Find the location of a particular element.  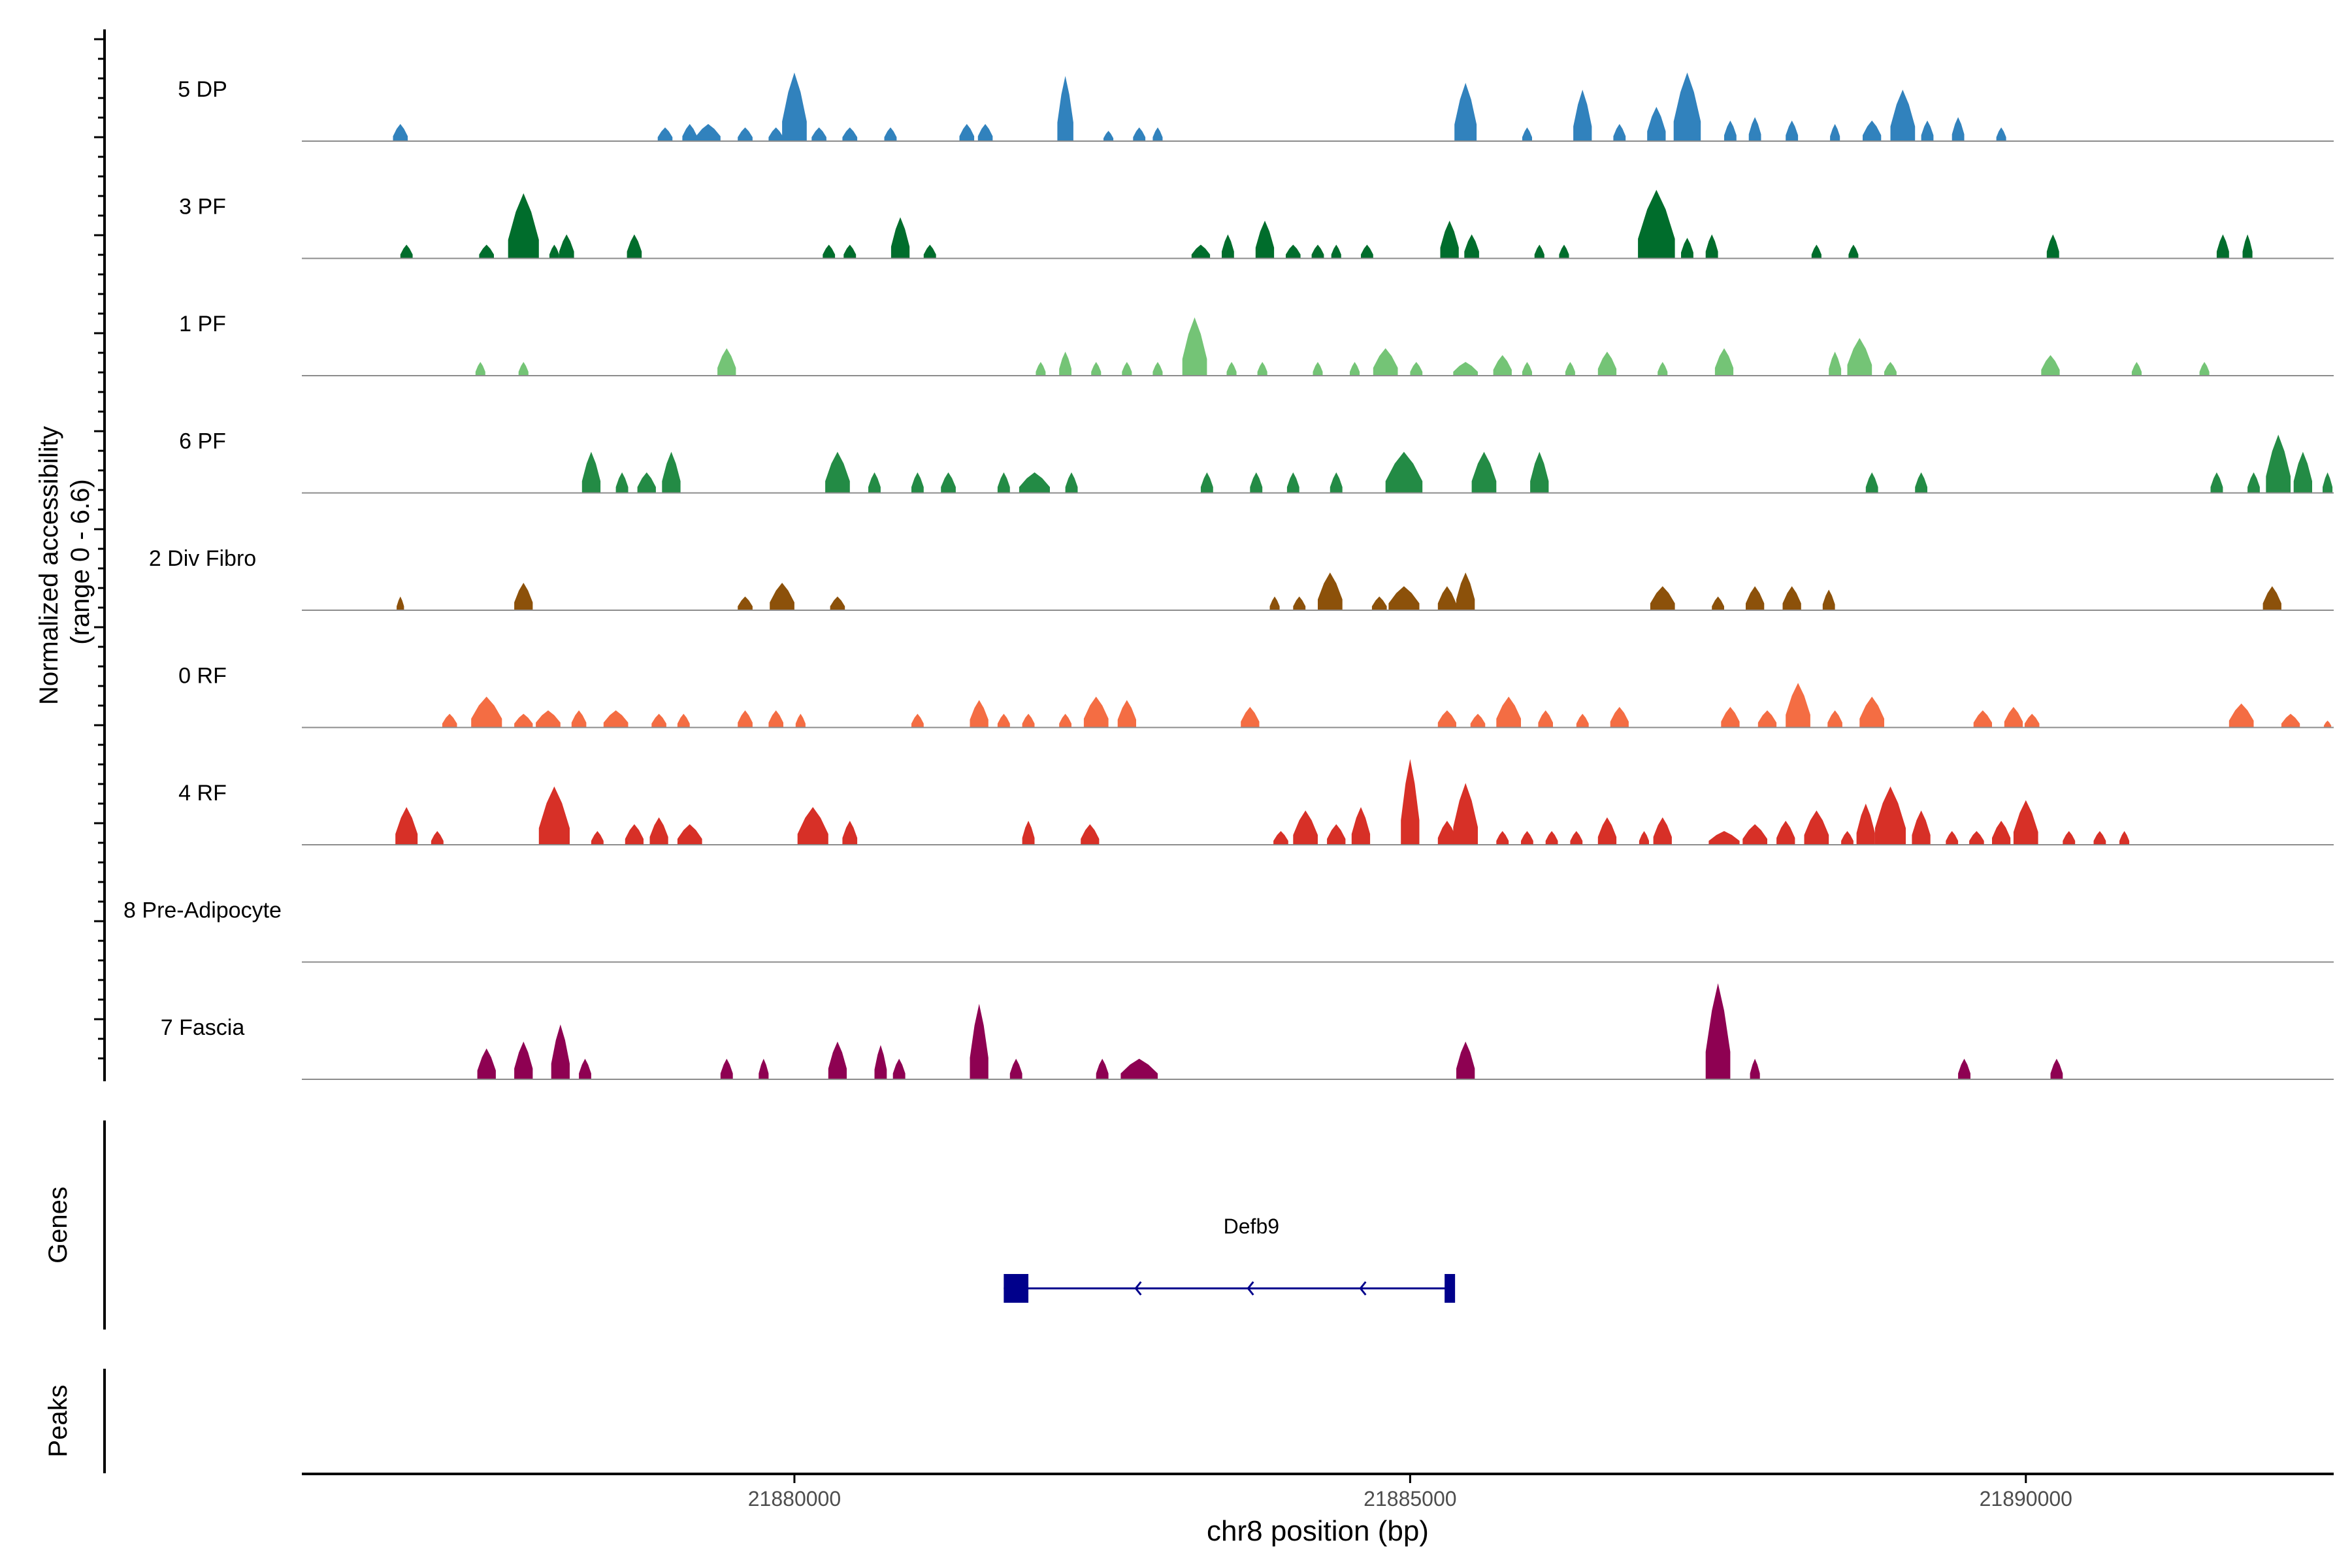

track-label: 5 DP is located at coordinates (202, 89).